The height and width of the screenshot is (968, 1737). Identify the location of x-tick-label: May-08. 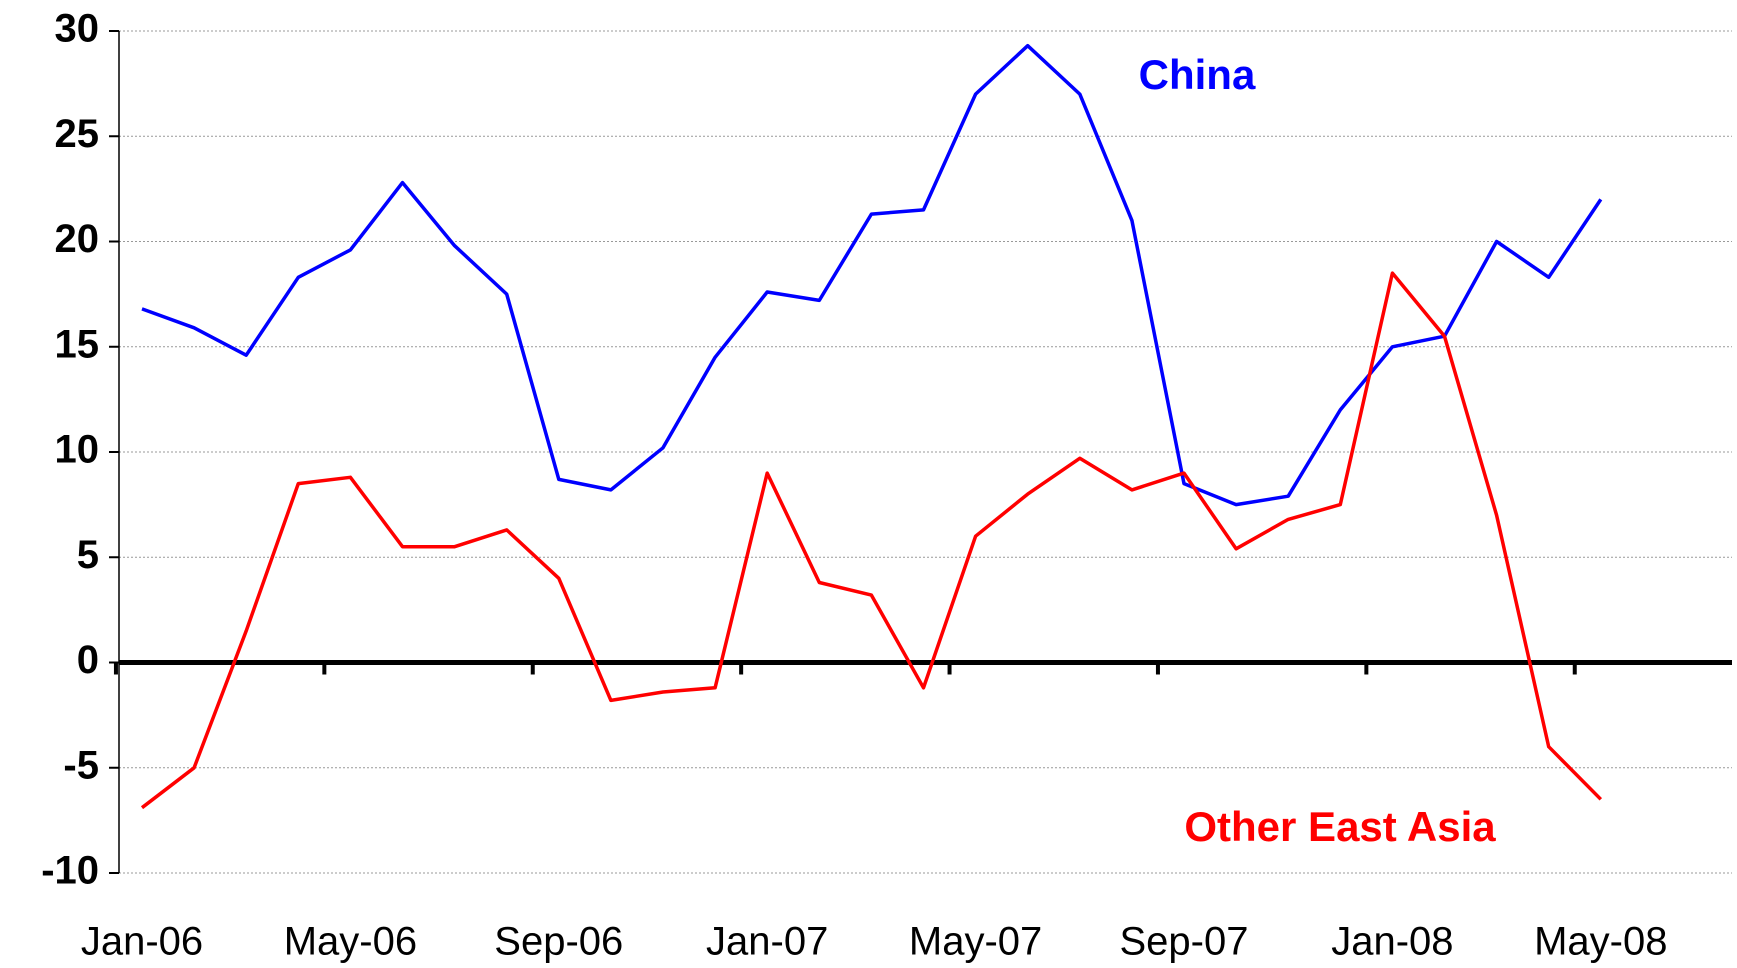
(1600, 942).